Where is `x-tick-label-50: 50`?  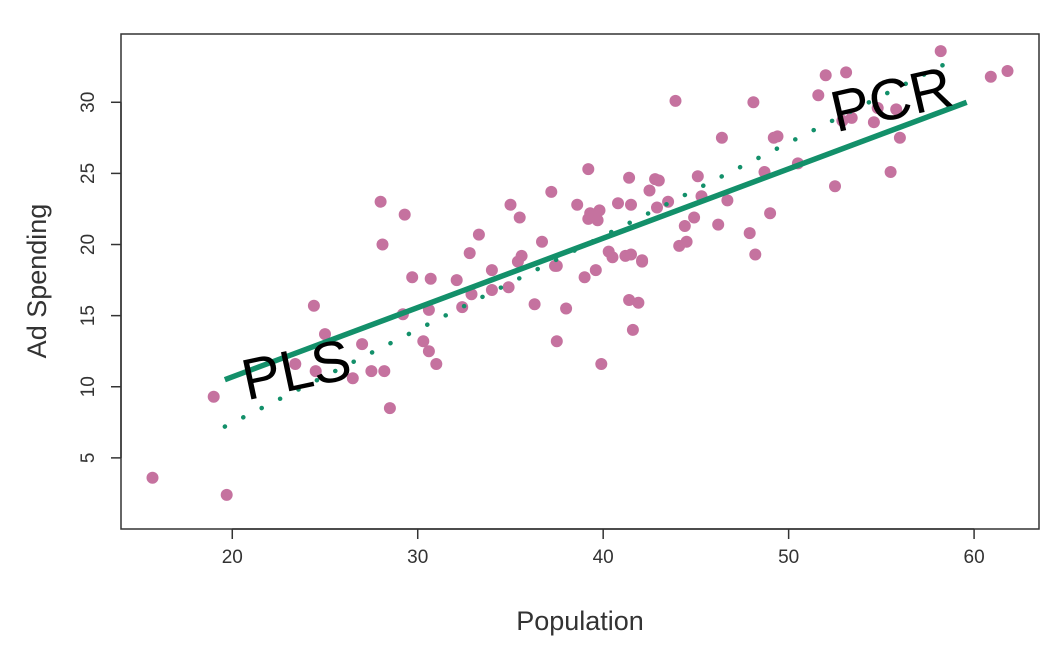 x-tick-label-50: 50 is located at coordinates (788, 557).